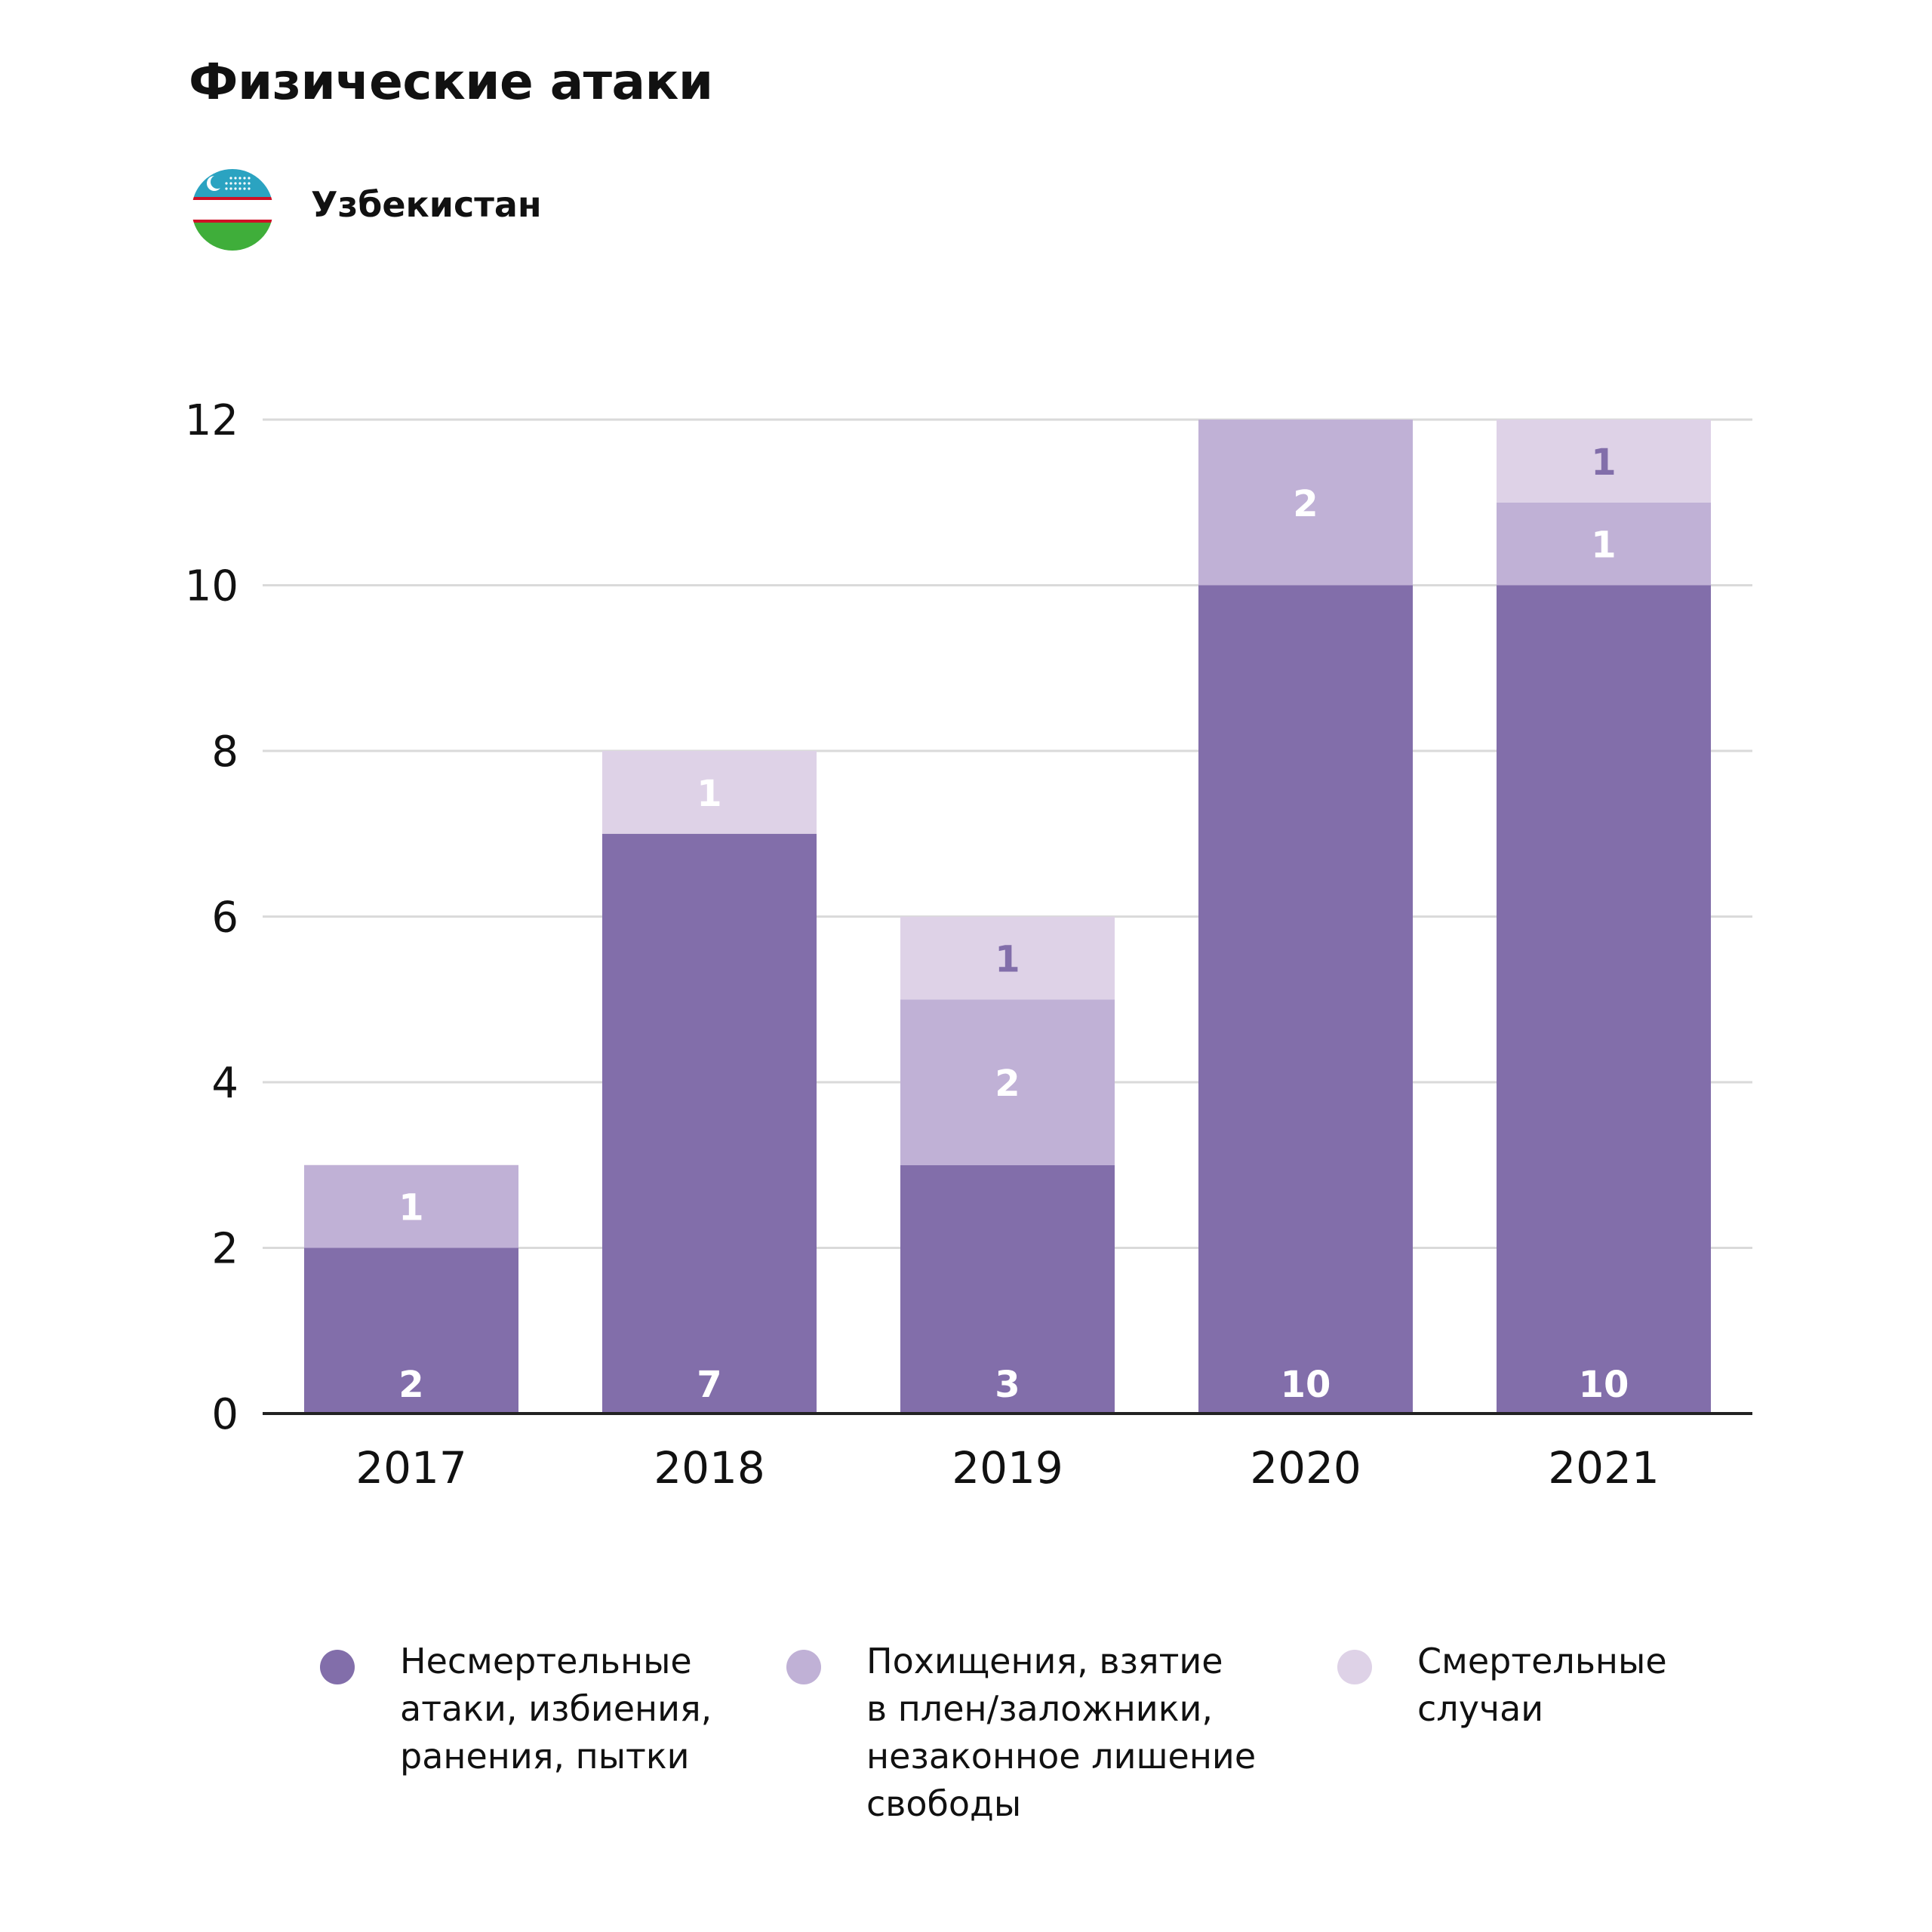 This screenshot has height=1932, width=1932. What do you see at coordinates (1306, 1385) in the screenshot?
I see `data-label-2020-nonfatal: 10` at bounding box center [1306, 1385].